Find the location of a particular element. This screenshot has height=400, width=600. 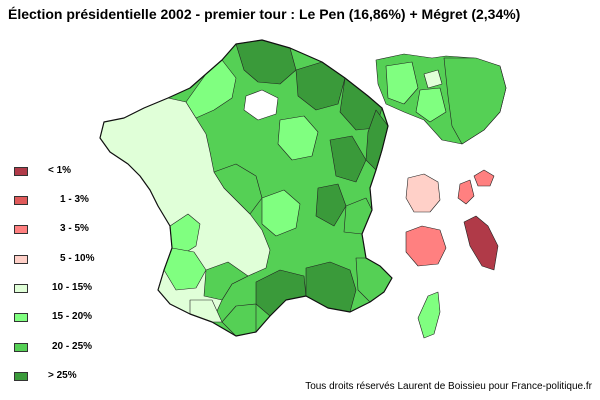

region-midi is located at coordinates (226, 281).